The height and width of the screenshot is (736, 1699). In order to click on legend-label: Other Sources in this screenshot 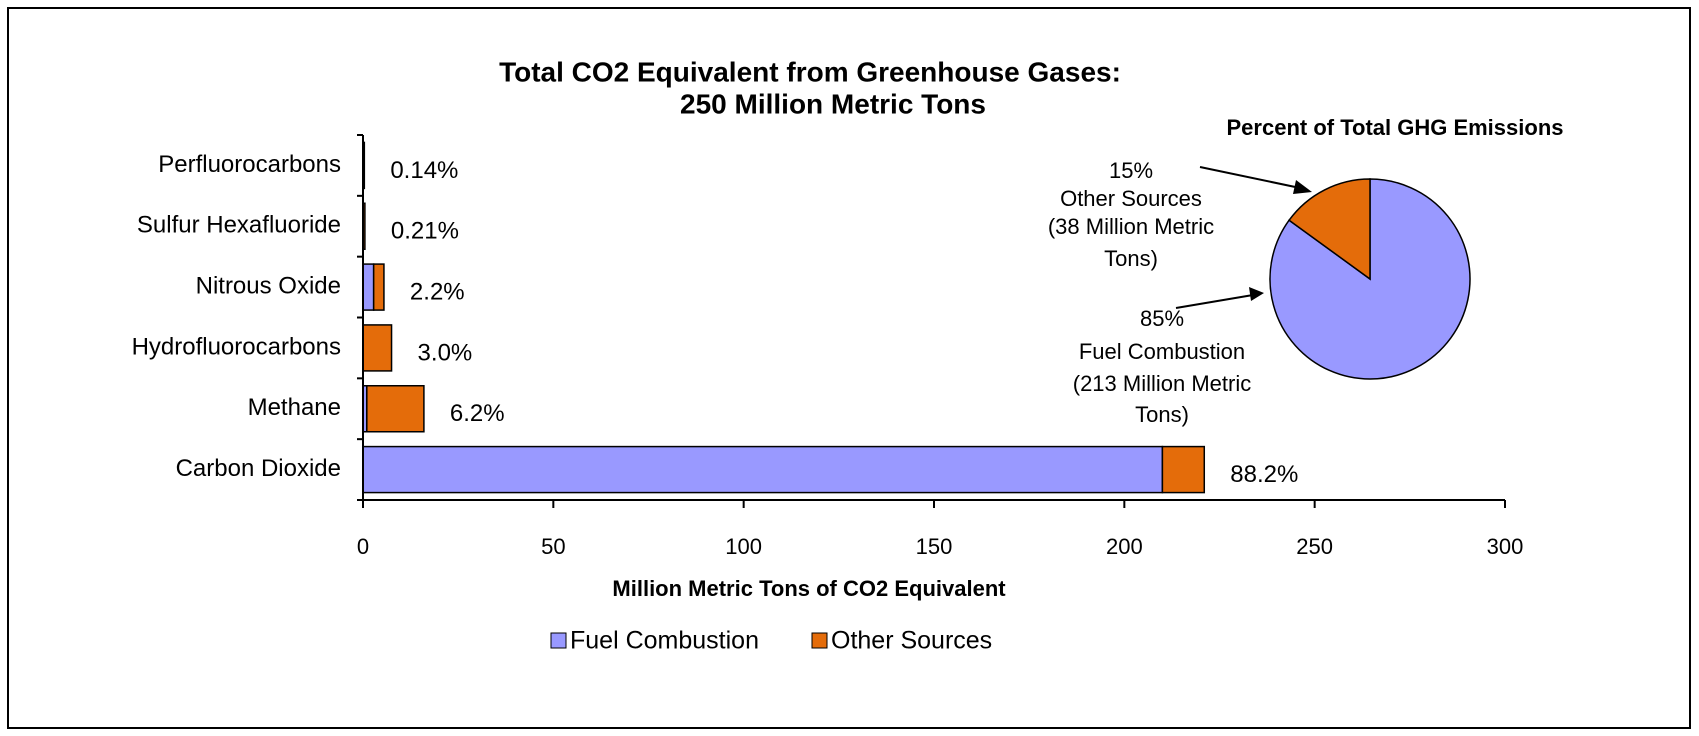, I will do `click(911, 641)`.